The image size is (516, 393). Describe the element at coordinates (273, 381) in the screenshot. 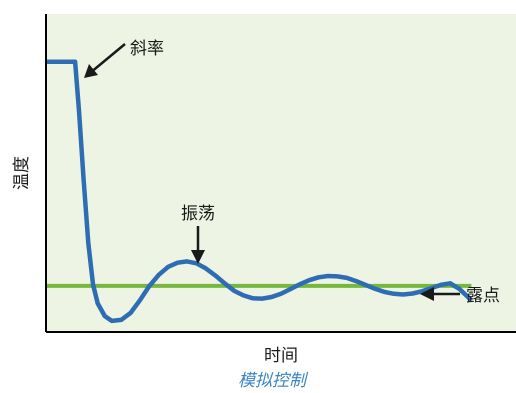

I see `chart-caption: 模拟控制` at that location.